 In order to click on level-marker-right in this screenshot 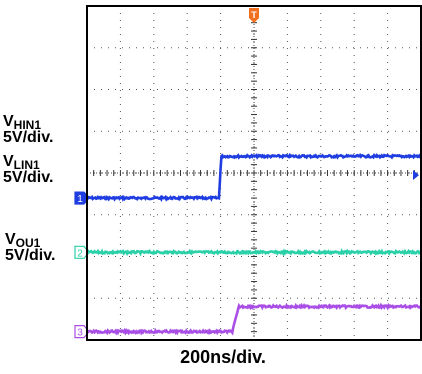, I will do `click(416, 175)`.